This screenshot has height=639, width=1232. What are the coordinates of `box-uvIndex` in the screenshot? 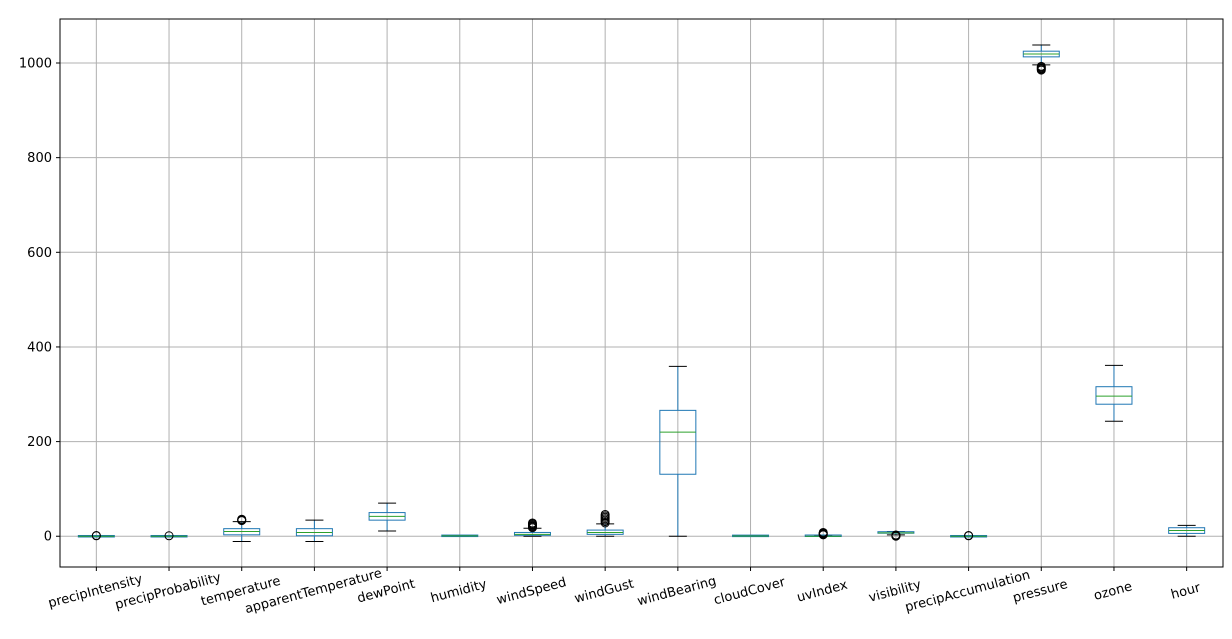 It's located at (823, 533).